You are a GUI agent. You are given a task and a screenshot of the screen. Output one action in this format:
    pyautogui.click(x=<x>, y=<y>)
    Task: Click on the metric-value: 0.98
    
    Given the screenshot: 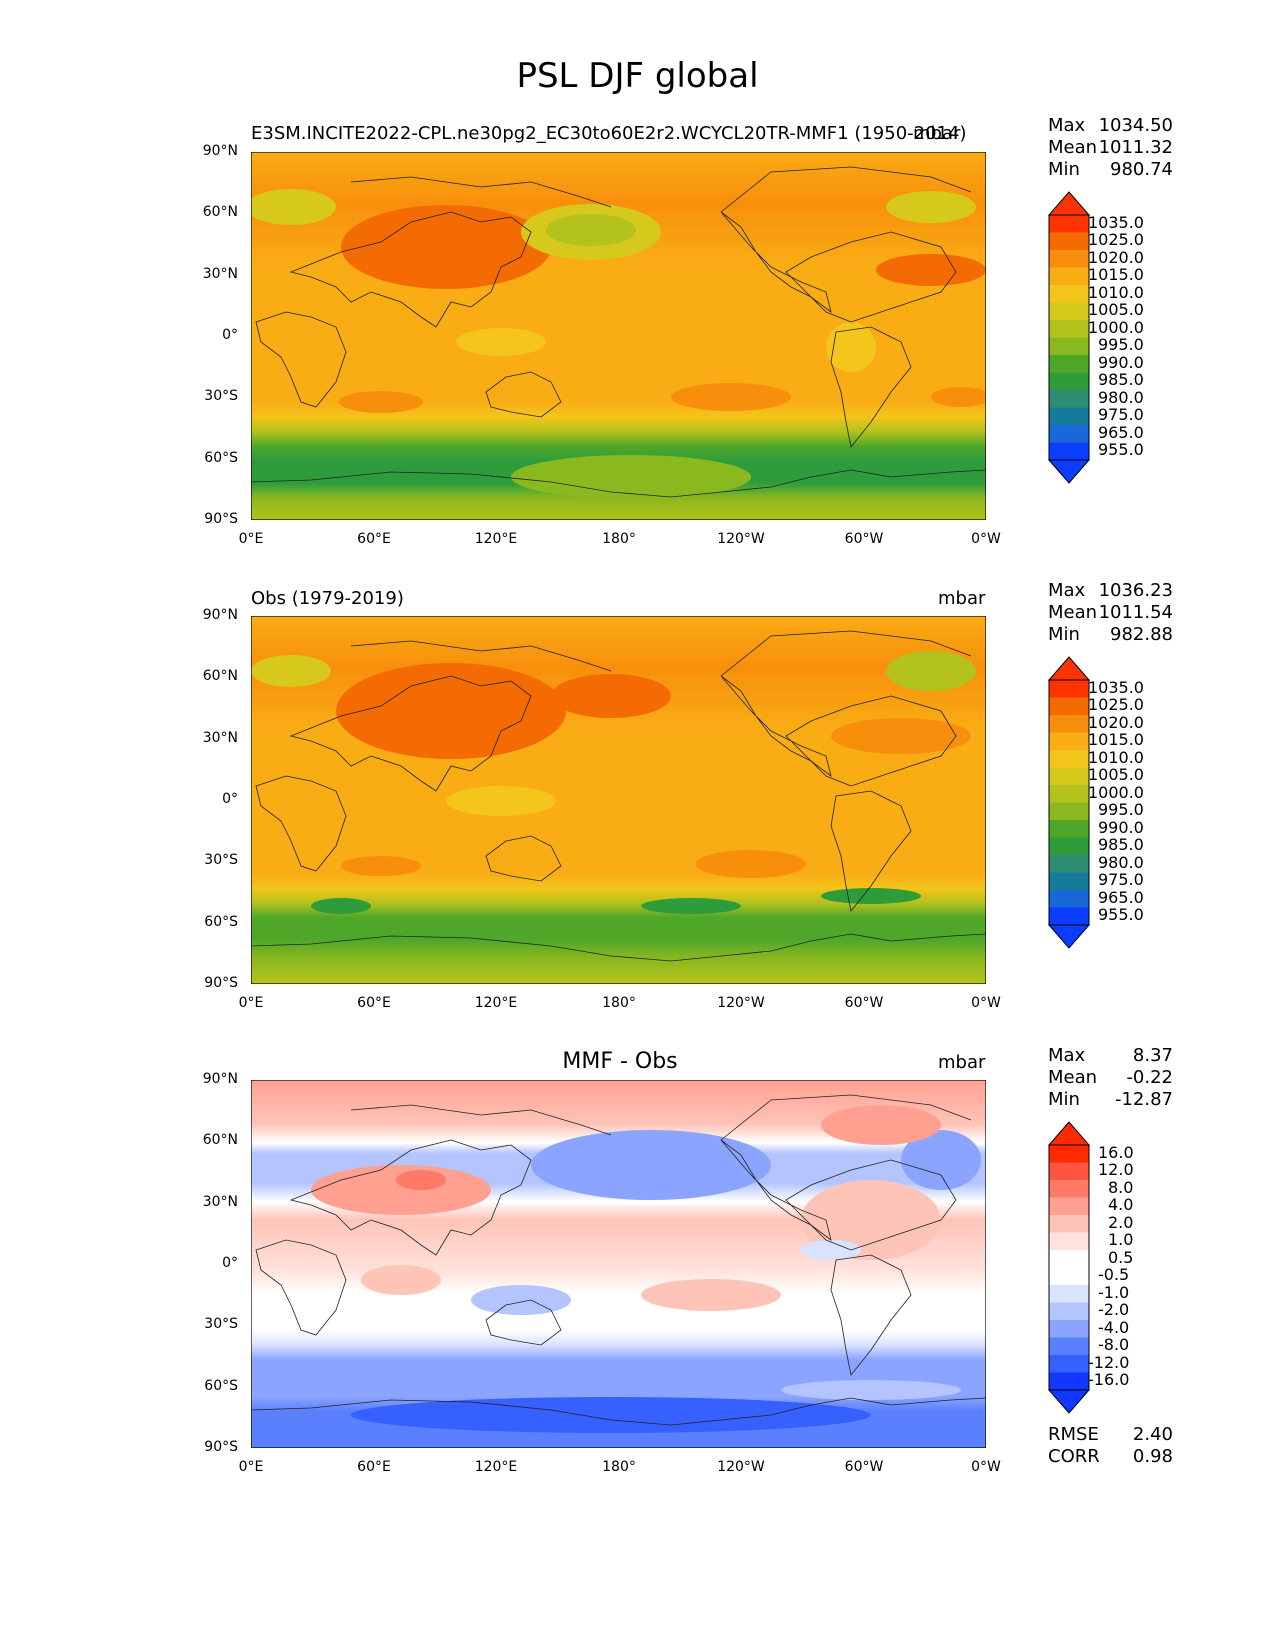 What is the action you would take?
    pyautogui.click(x=1152, y=1456)
    